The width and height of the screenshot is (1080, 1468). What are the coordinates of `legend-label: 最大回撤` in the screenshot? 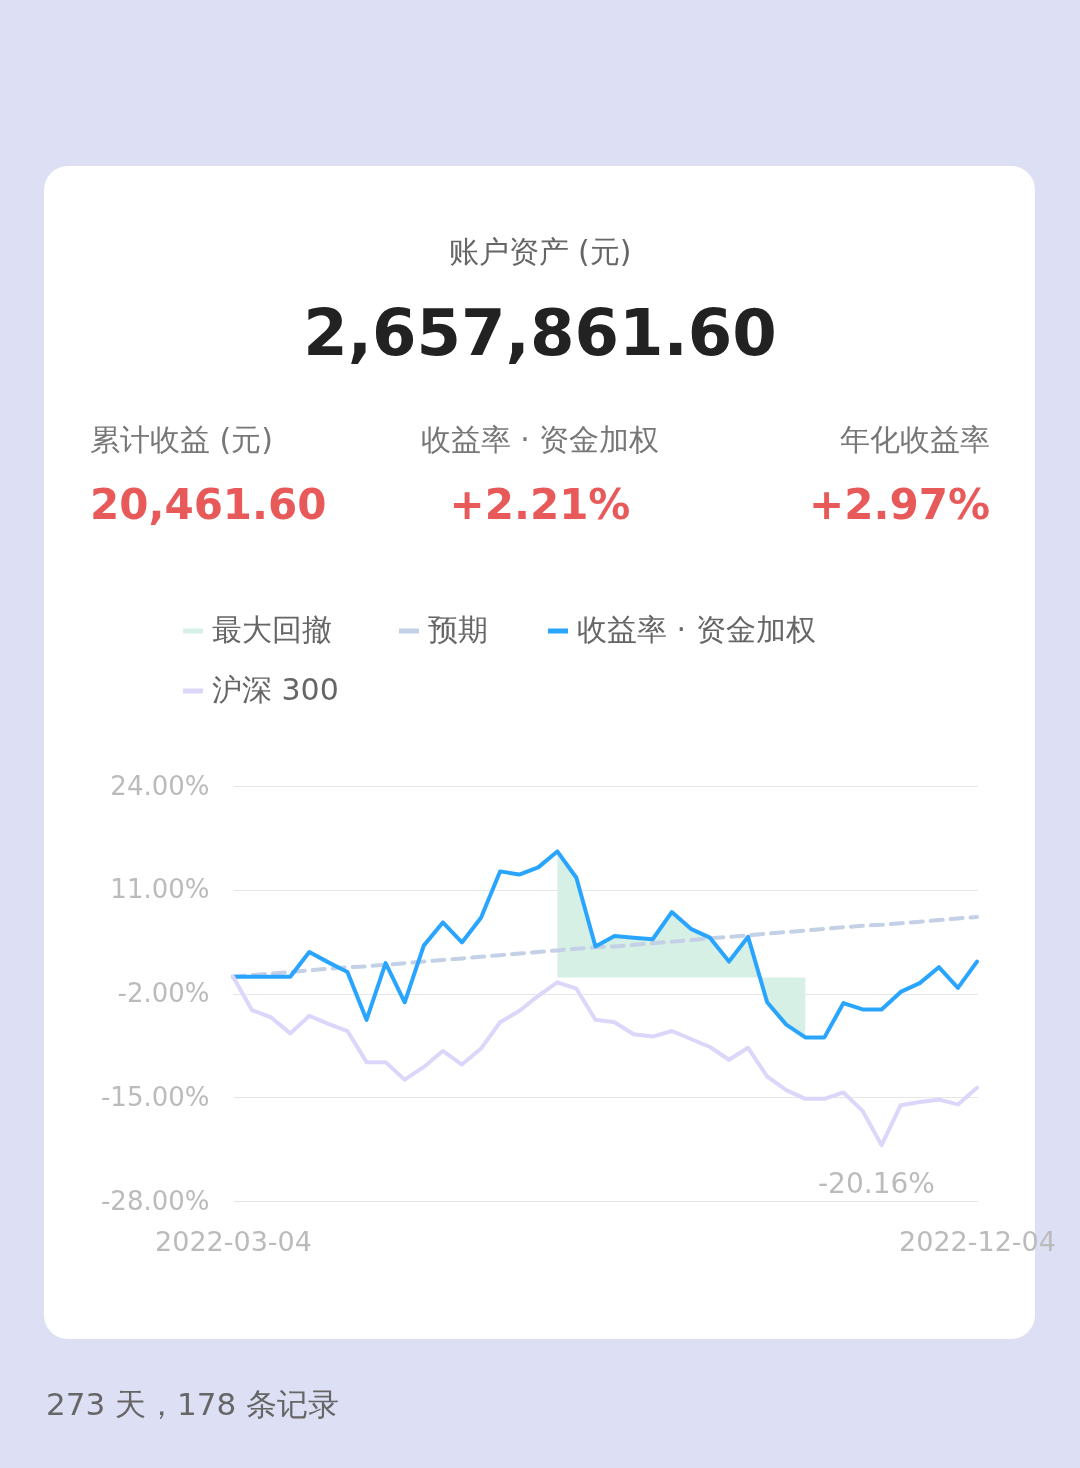 It's located at (272, 629).